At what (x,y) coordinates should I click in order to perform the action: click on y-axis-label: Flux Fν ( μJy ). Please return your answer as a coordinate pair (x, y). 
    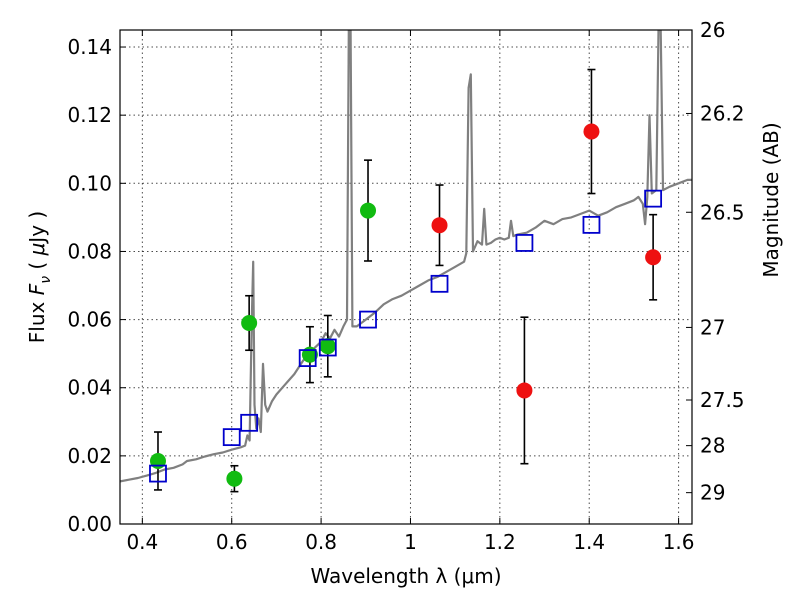
    Looking at the image, I should click on (39, 277).